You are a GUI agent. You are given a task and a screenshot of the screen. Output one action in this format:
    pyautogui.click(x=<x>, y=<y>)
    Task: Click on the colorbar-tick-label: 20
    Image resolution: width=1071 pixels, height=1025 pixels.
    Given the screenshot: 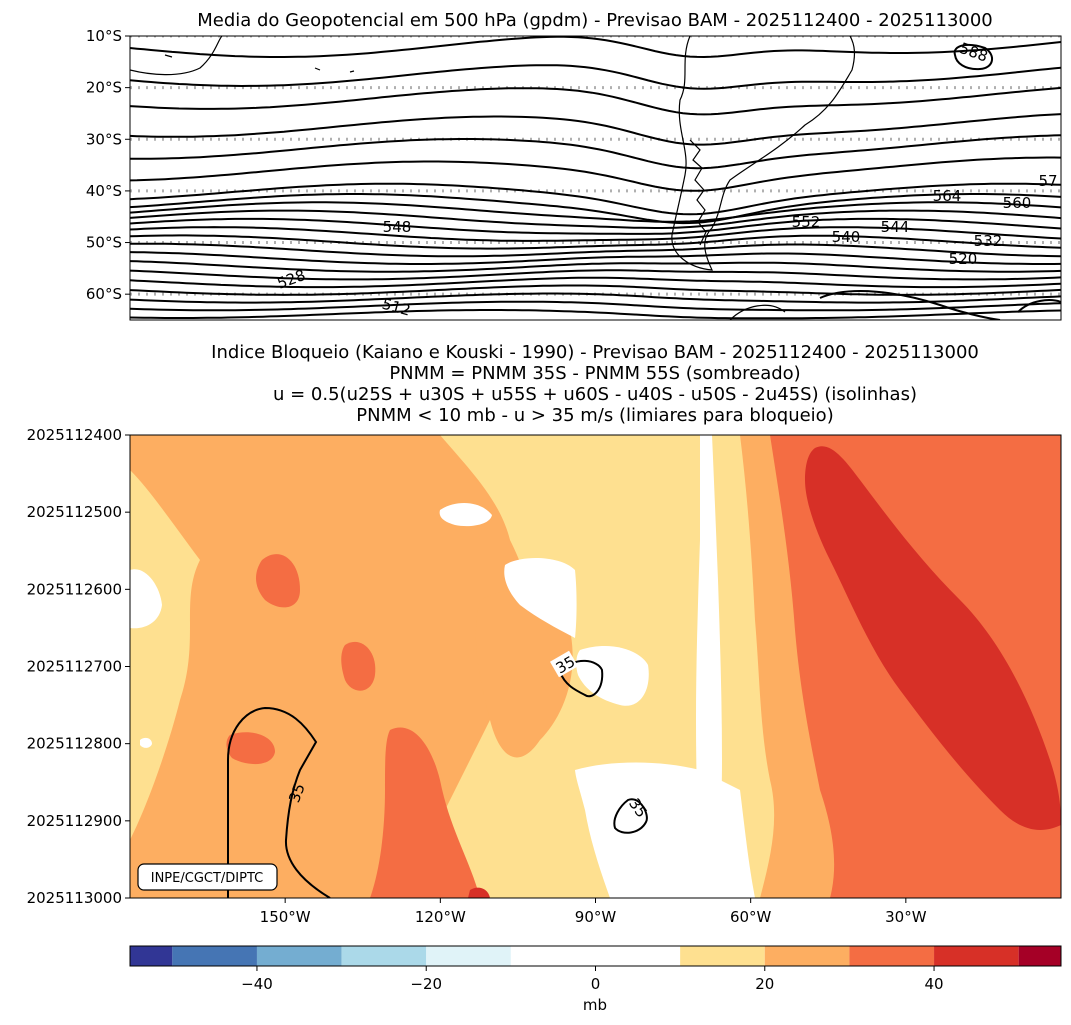 What is the action you would take?
    pyautogui.click(x=764, y=984)
    